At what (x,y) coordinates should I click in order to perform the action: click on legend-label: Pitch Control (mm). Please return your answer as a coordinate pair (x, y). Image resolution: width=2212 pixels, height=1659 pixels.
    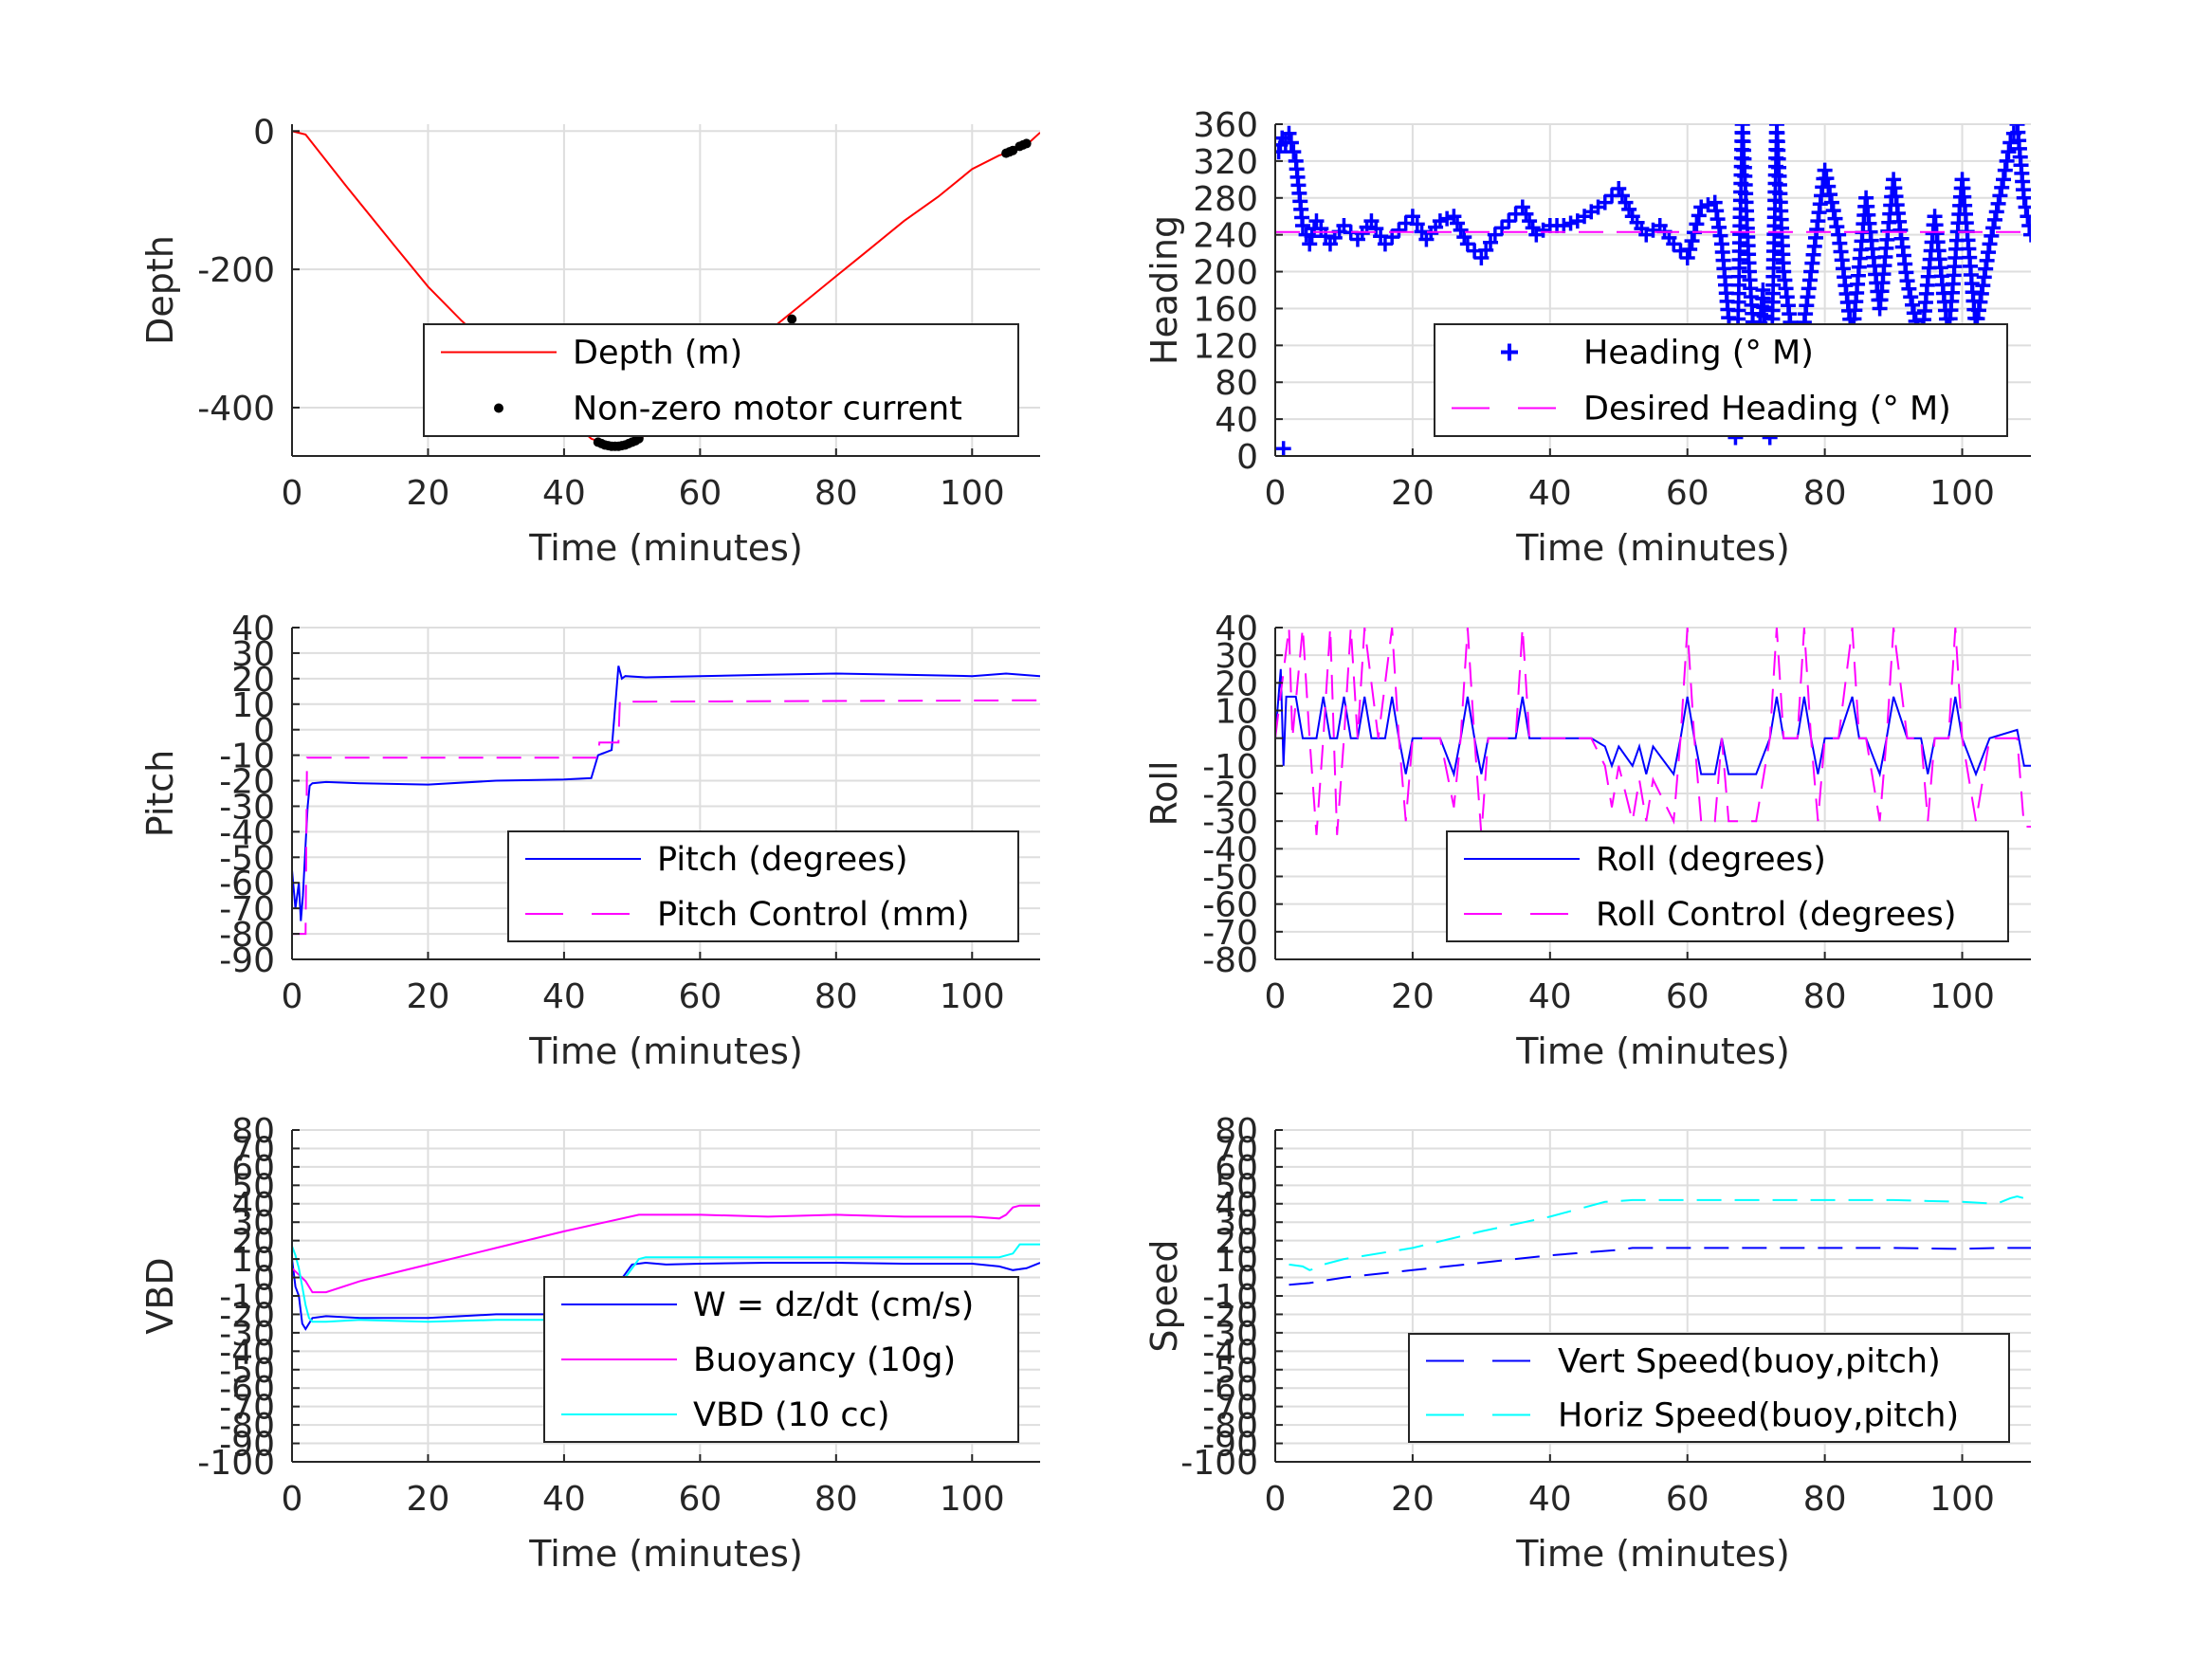
    Looking at the image, I should click on (813, 915).